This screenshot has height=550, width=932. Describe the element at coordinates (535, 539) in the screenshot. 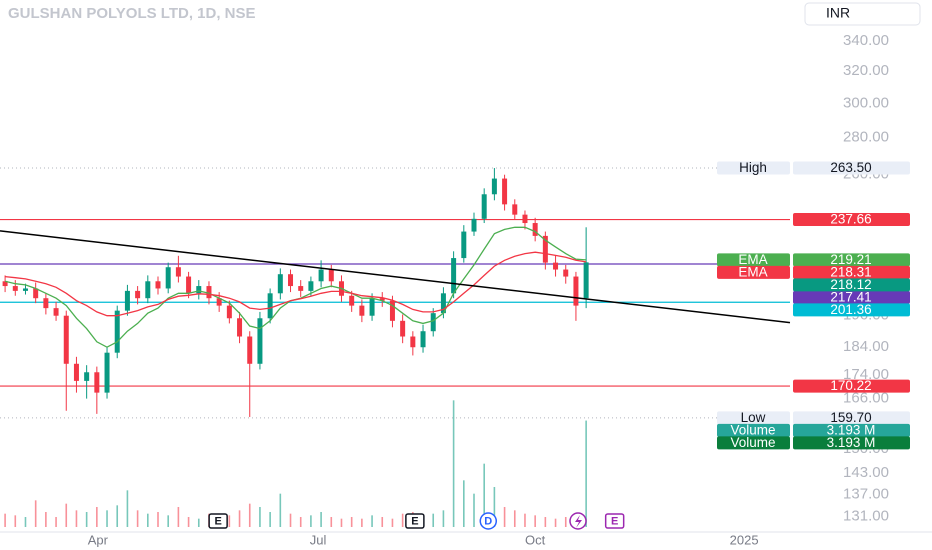

I see `x-tick-label: Oct` at that location.